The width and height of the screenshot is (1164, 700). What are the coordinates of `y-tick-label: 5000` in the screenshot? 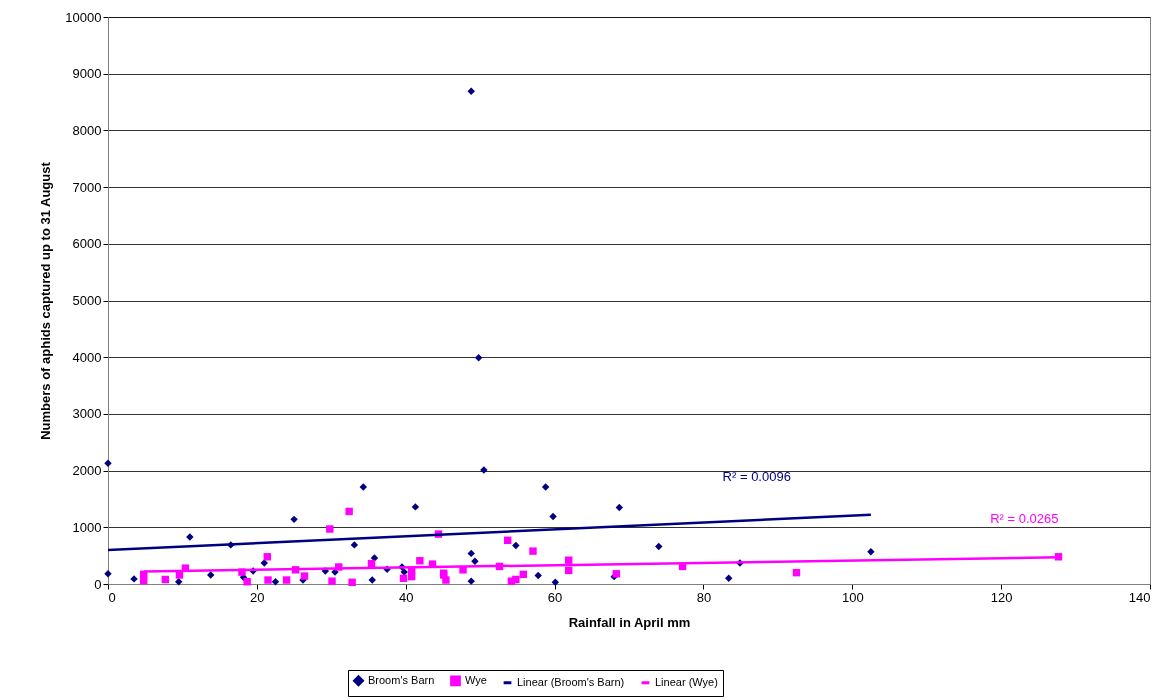 It's located at (87, 300).